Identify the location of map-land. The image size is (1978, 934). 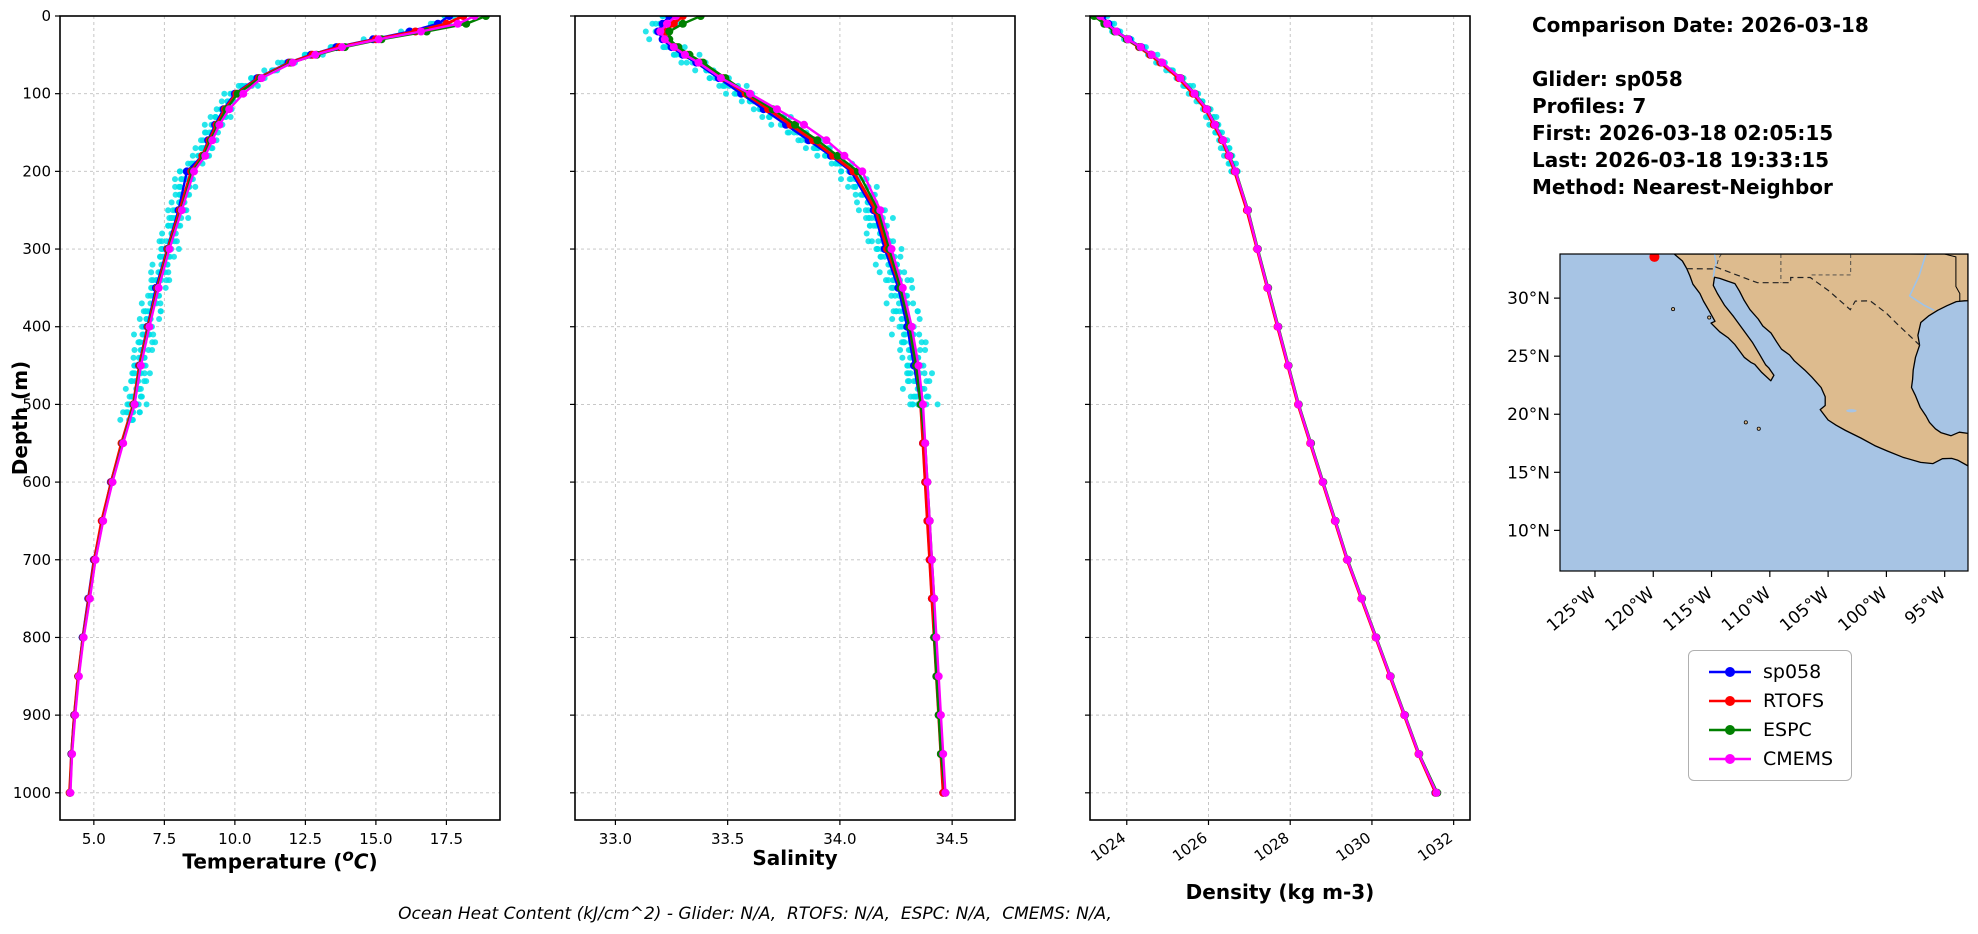
(1820, 360).